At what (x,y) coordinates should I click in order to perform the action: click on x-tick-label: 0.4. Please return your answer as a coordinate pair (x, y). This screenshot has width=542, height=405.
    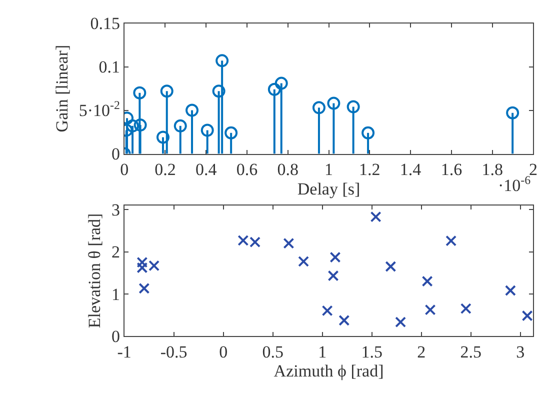
    Looking at the image, I should click on (206, 170).